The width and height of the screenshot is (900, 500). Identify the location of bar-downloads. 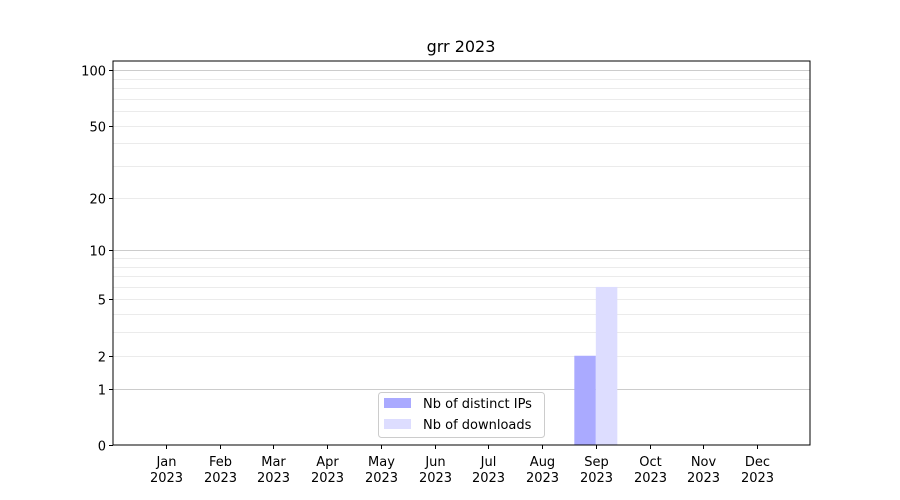
(606, 365).